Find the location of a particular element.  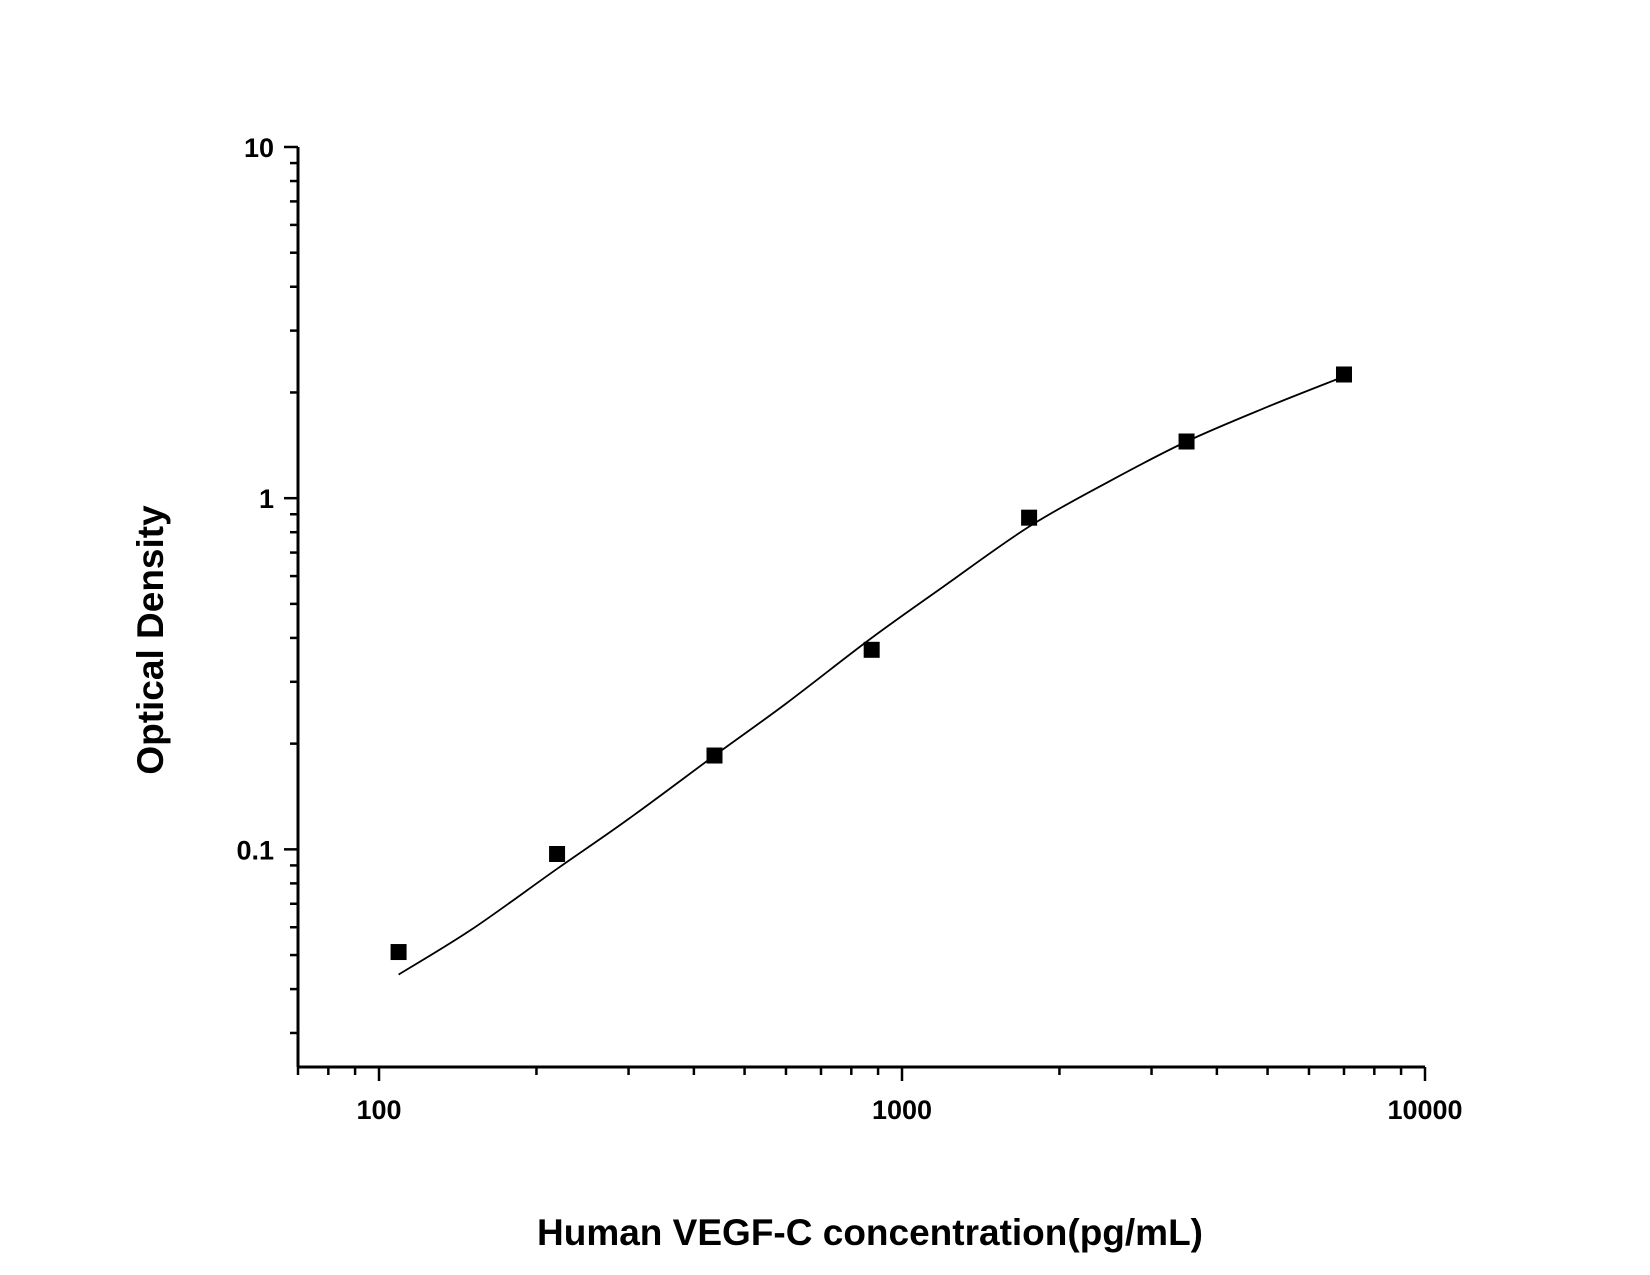

x-tick-label: 100 is located at coordinates (378, 1110).